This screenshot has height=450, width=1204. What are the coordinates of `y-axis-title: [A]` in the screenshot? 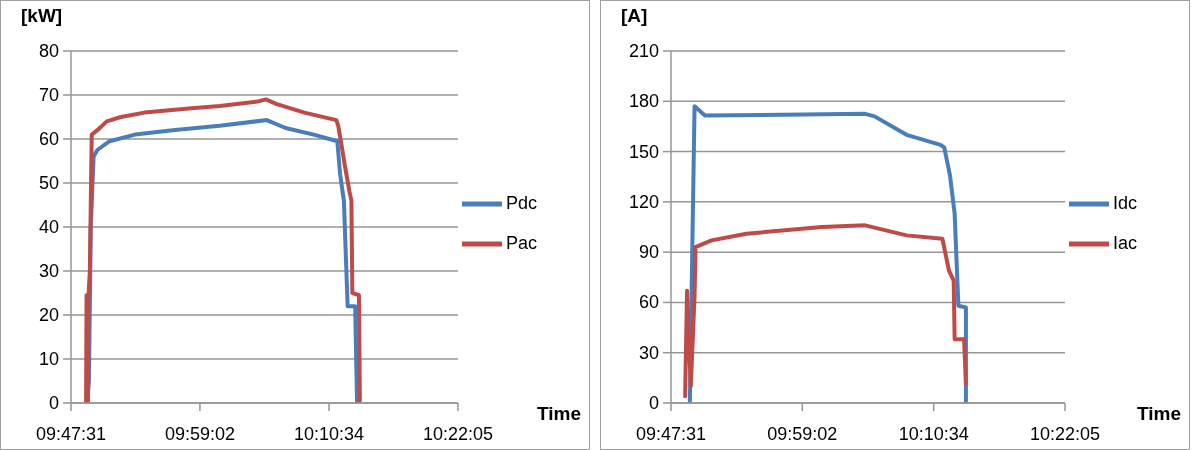 It's located at (634, 16).